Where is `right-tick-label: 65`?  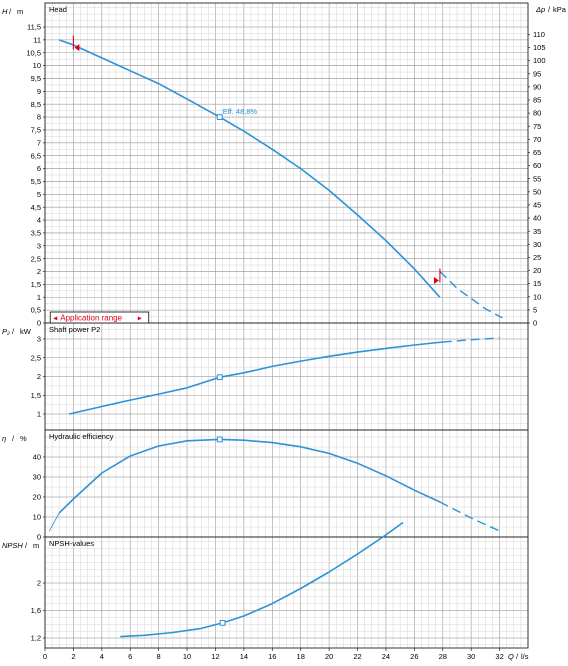 right-tick-label: 65 is located at coordinates (537, 152).